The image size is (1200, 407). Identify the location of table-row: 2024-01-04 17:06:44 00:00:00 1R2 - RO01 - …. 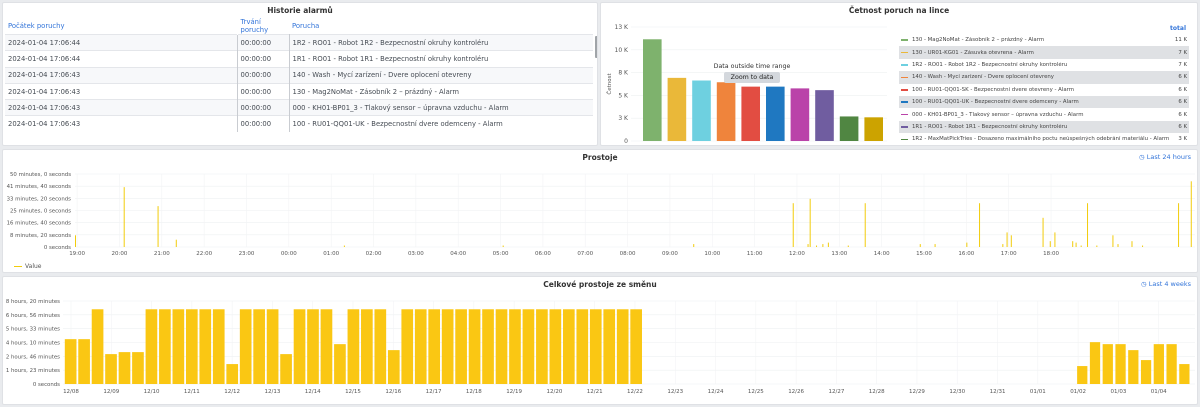
(299, 42).